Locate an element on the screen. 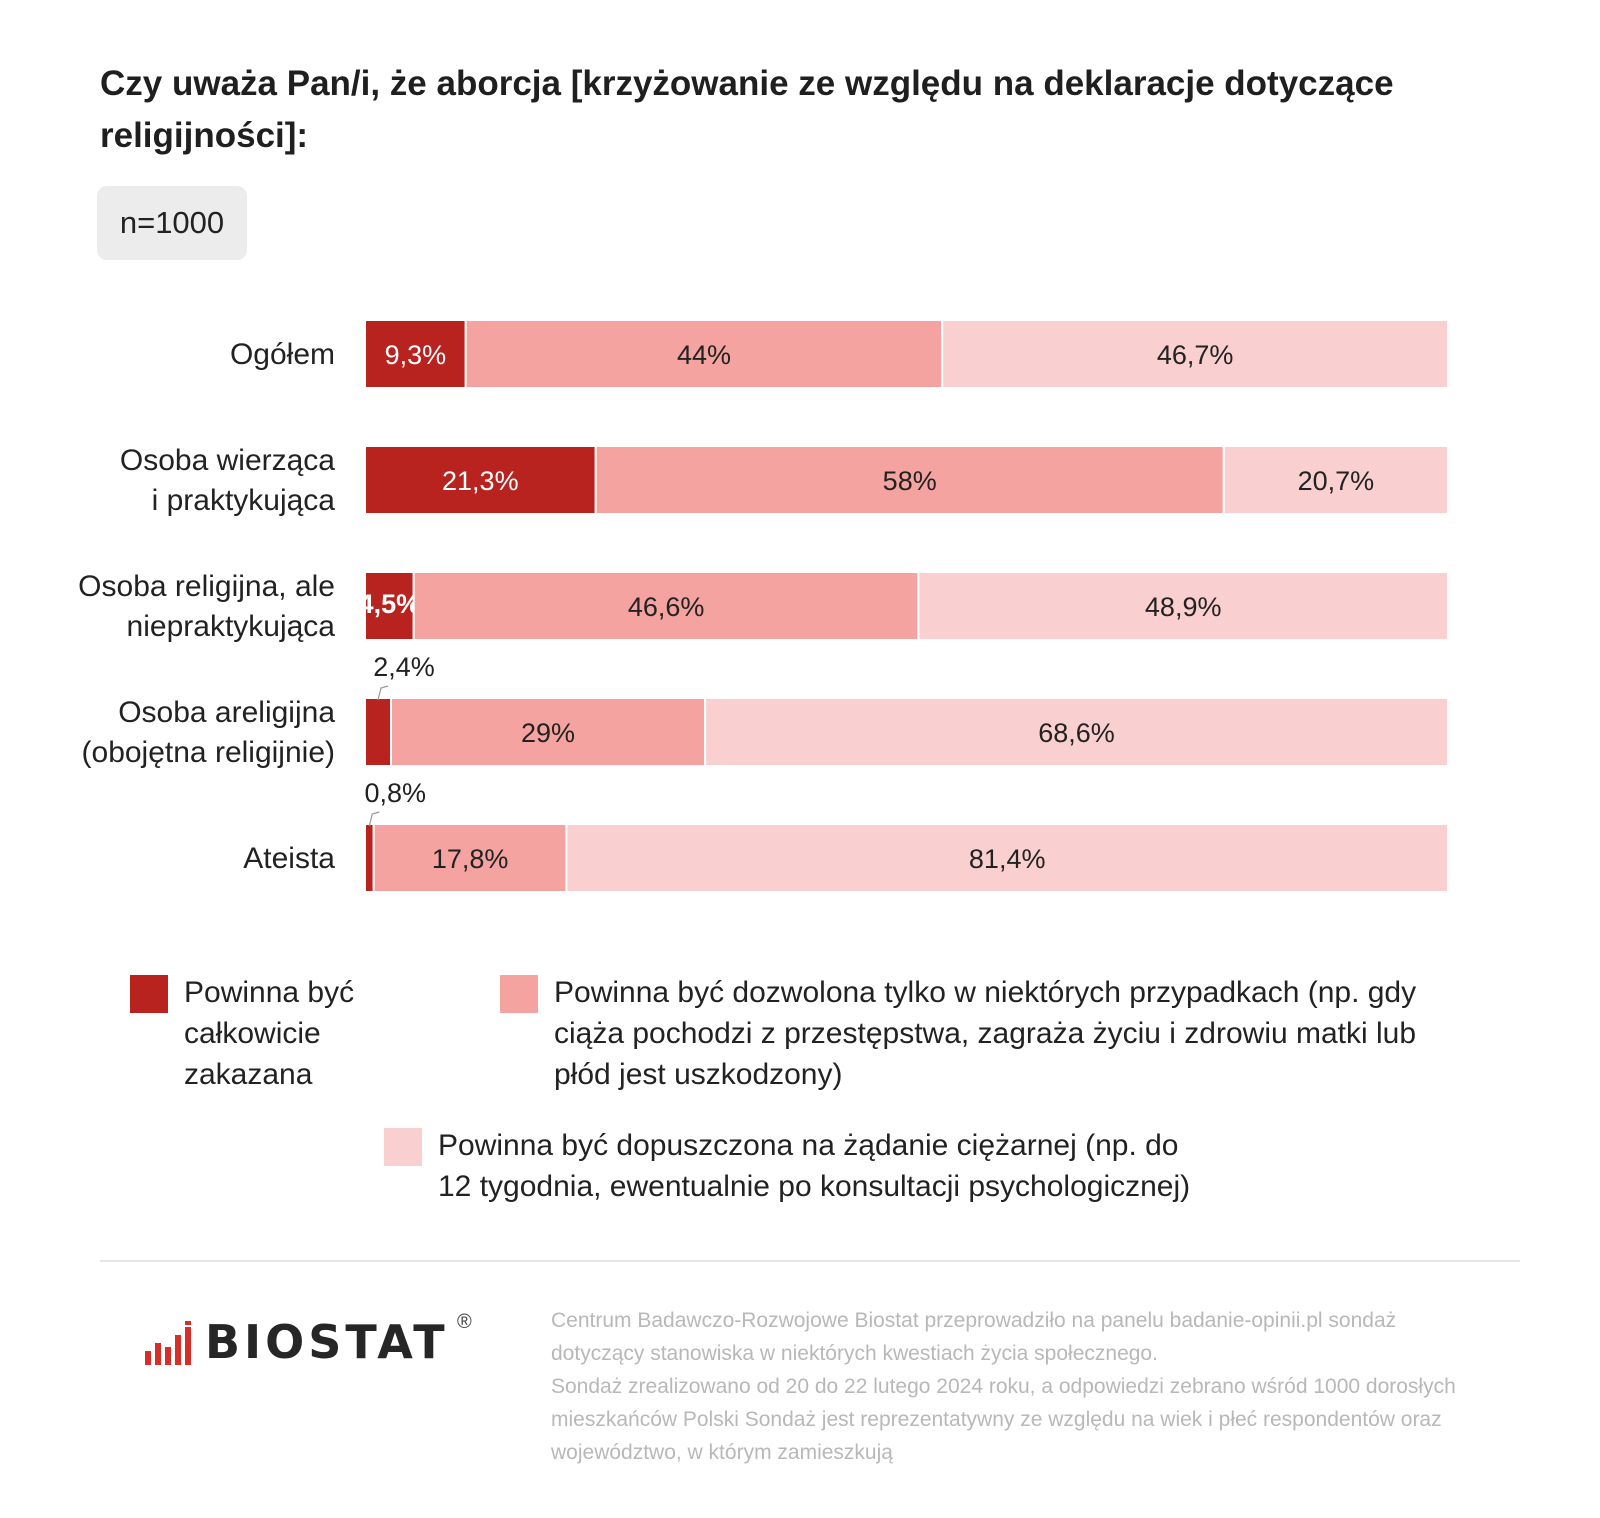 This screenshot has width=1600, height=1518. data-label: 20,7% is located at coordinates (1336, 481).